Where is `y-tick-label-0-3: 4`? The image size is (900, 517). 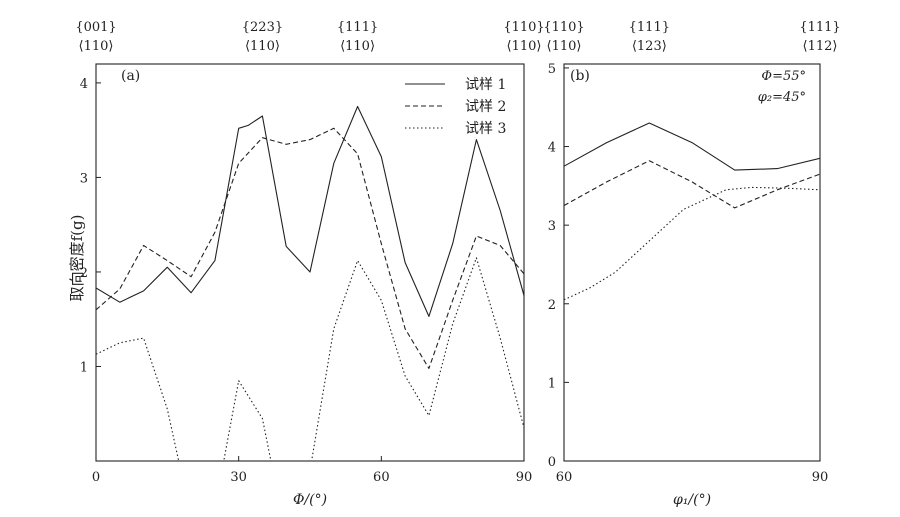
y-tick-label-0-3: 4 is located at coordinates (84, 84).